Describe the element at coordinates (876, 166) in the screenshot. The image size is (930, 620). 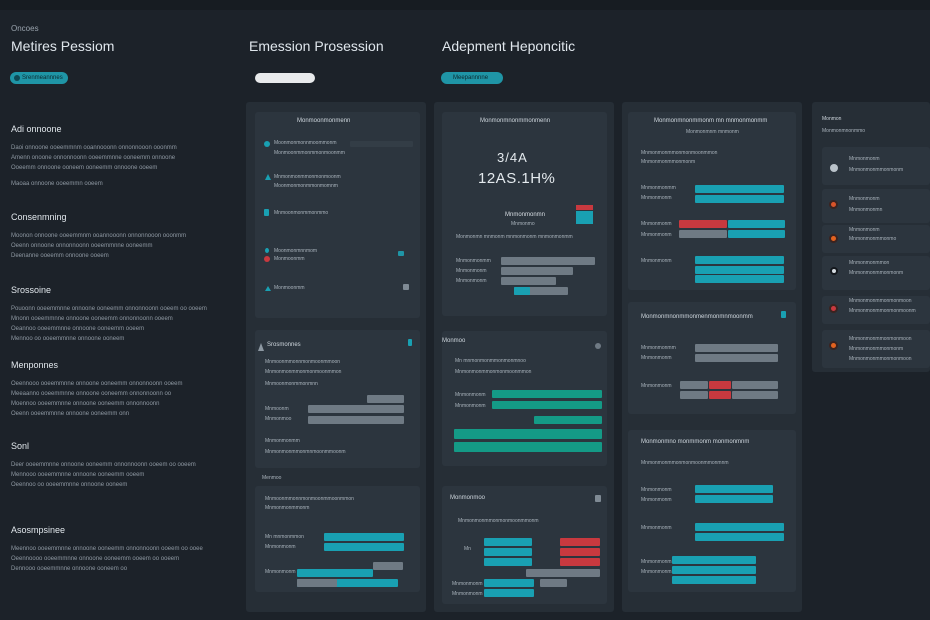
I see `activity-row: Mnmonmonm Mnmonmonmmonmonm` at that location.